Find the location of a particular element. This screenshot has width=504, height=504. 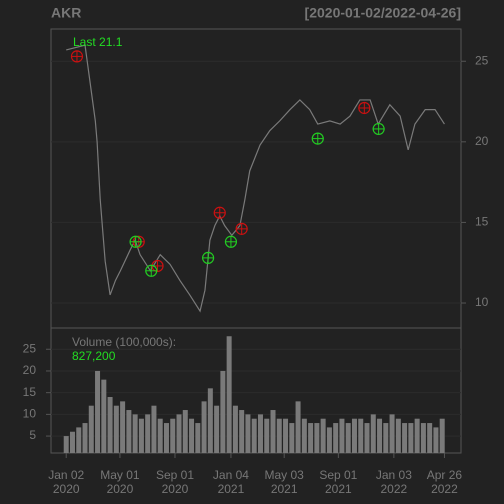

volume-title: Volume (100,000s): is located at coordinates (124, 342).